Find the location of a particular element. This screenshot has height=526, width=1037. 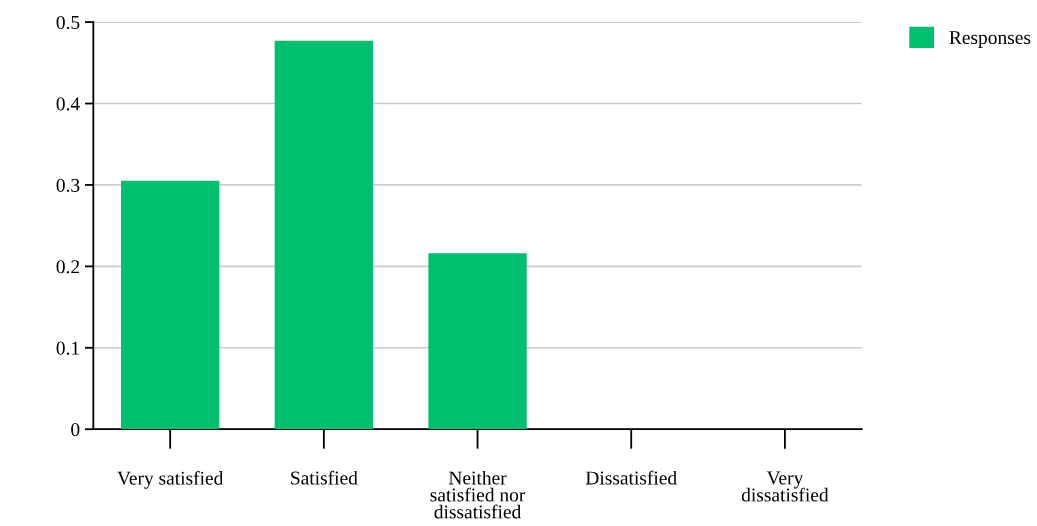

x-tick-label: Very dissatisfied is located at coordinates (785, 486).